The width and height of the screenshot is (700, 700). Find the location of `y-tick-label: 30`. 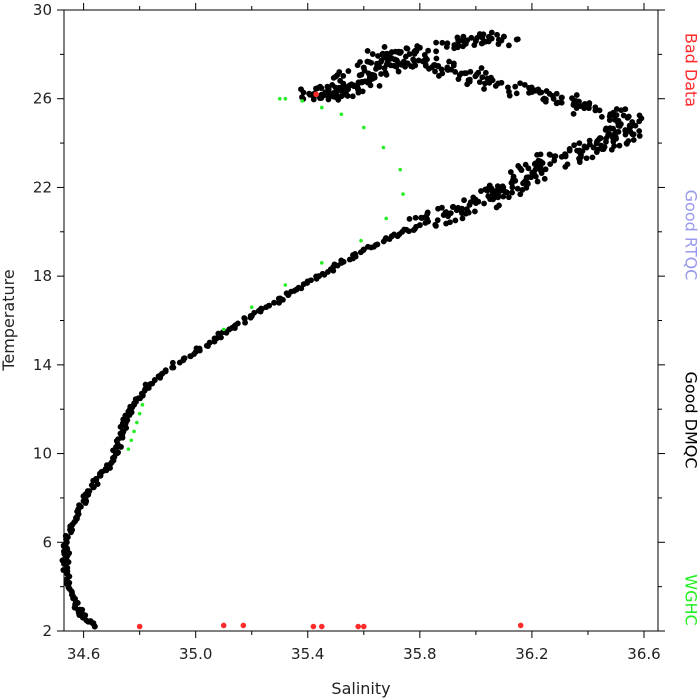

y-tick-label: 30 is located at coordinates (42, 10).